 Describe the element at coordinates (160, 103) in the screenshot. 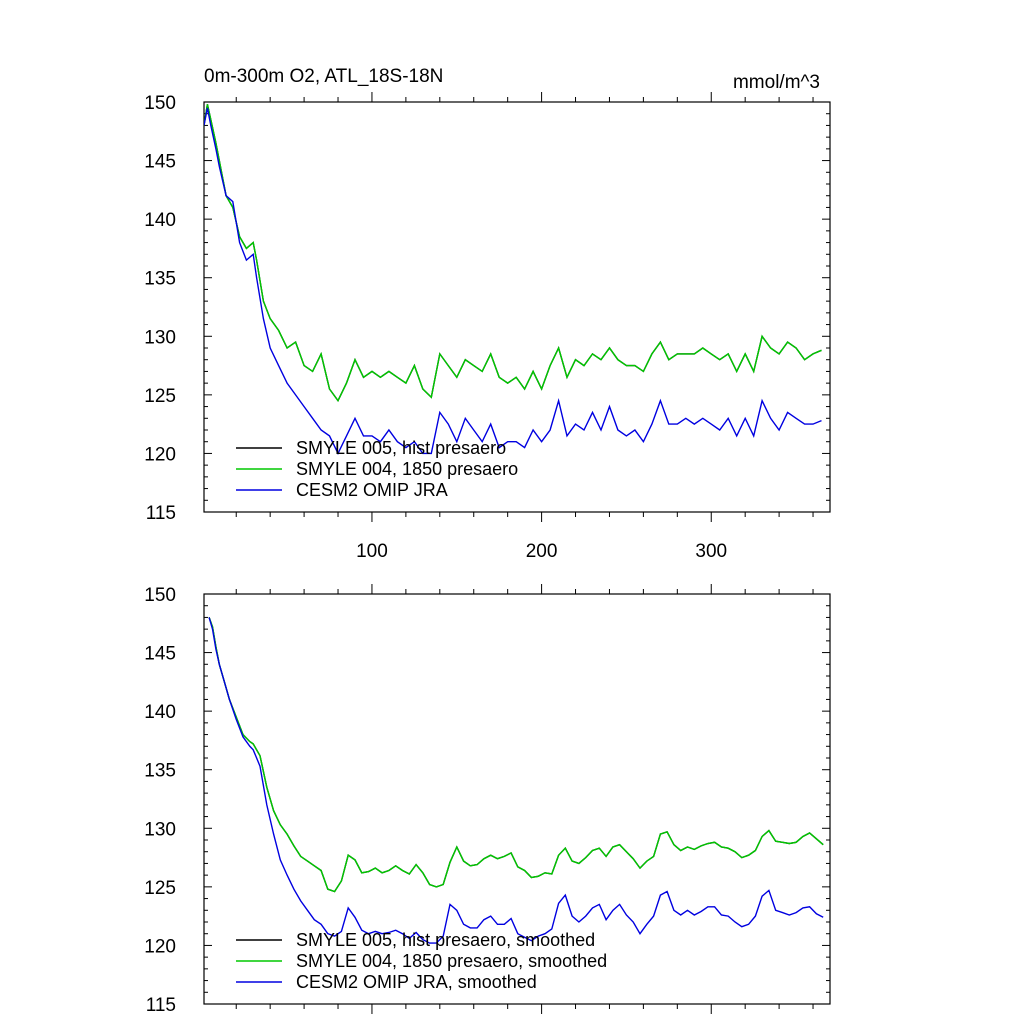

I see `top-y-tick-label: 150` at that location.